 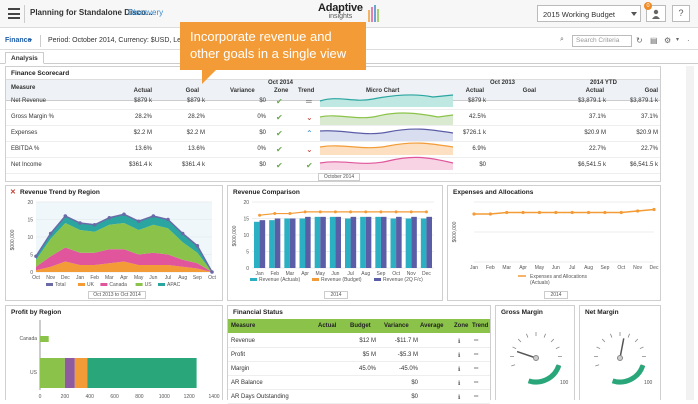 I want to click on close-icon: ✕, so click(x=13, y=192).